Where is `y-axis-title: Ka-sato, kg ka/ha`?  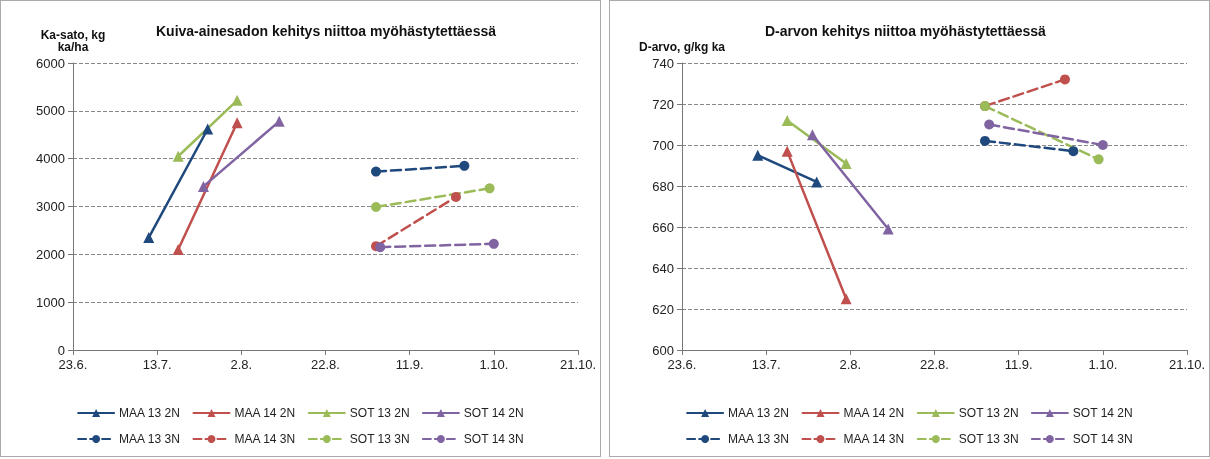 y-axis-title: Ka-sato, kg ka/ha is located at coordinates (73, 41).